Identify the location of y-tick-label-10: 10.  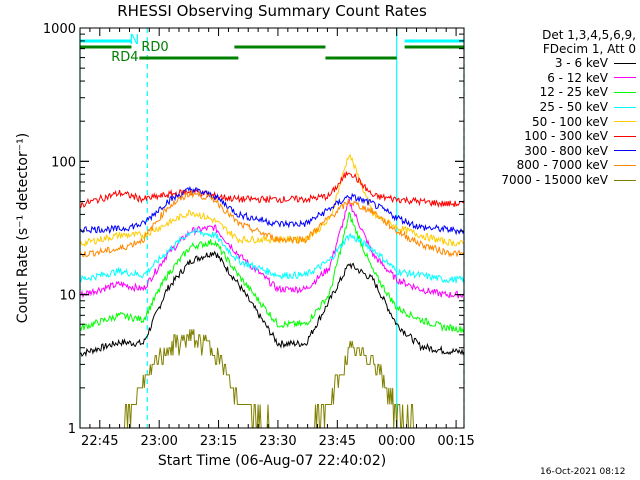
(67, 296).